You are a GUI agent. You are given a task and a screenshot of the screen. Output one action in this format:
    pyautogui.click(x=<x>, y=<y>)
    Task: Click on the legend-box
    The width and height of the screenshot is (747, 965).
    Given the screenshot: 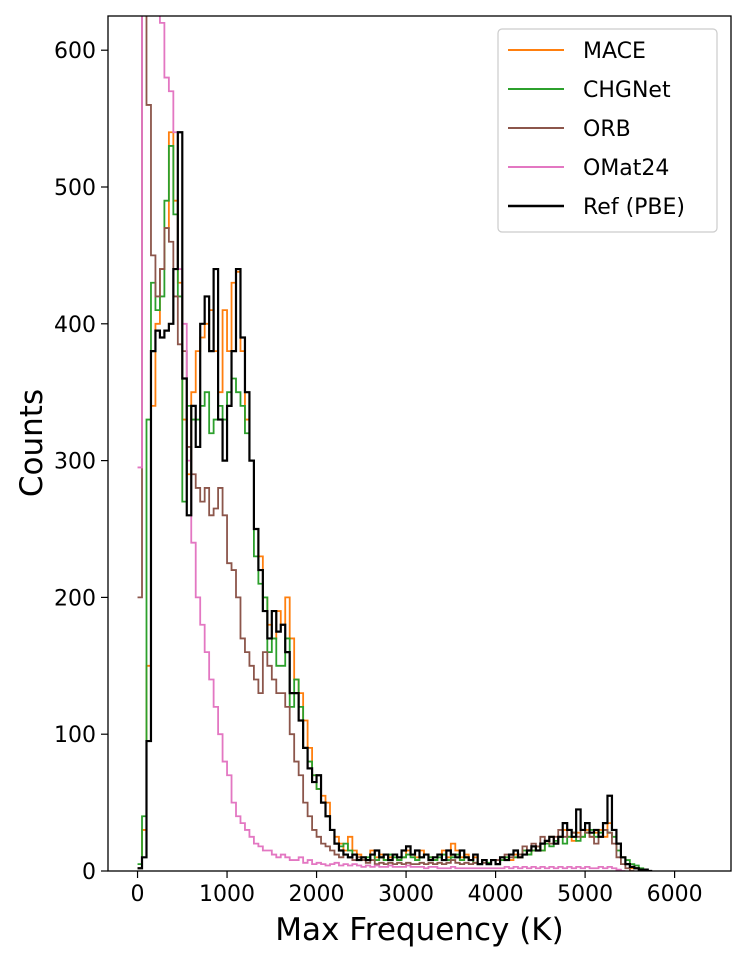 What is the action you would take?
    pyautogui.click(x=607, y=130)
    